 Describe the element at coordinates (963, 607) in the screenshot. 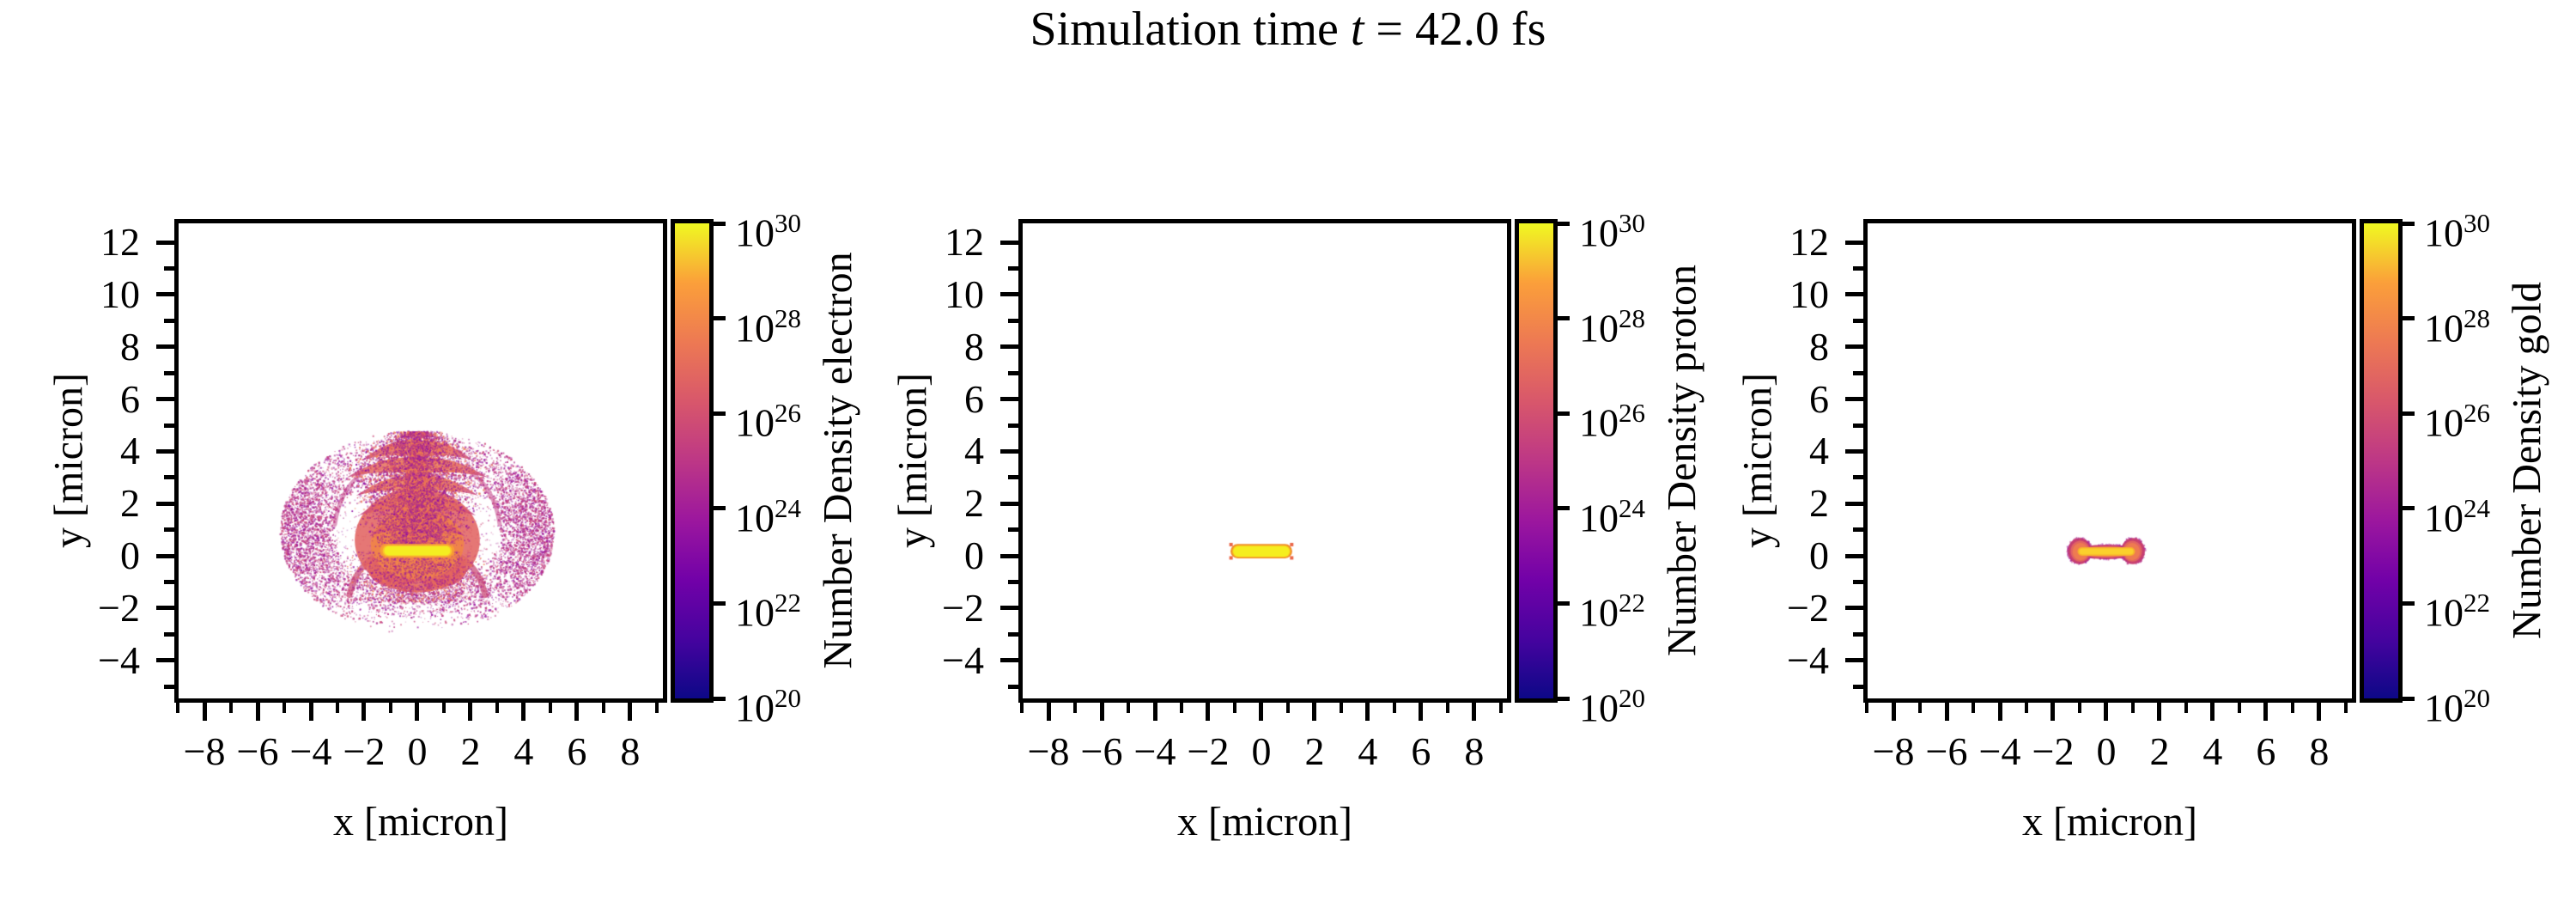

I see `y-tick-label: −2` at that location.